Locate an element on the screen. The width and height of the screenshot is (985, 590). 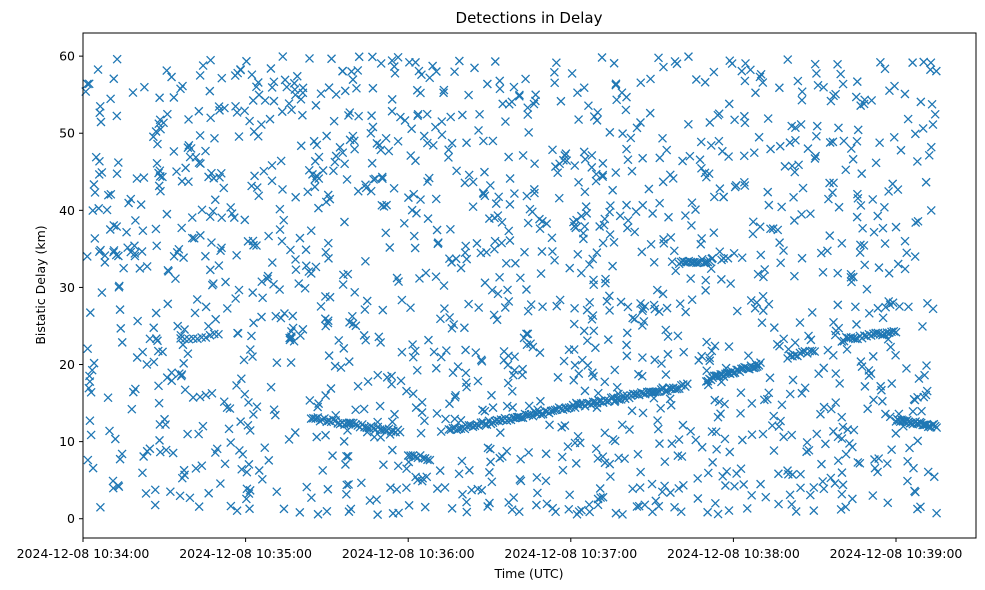
x-axis-title: Time (UTC) is located at coordinates (528, 573).